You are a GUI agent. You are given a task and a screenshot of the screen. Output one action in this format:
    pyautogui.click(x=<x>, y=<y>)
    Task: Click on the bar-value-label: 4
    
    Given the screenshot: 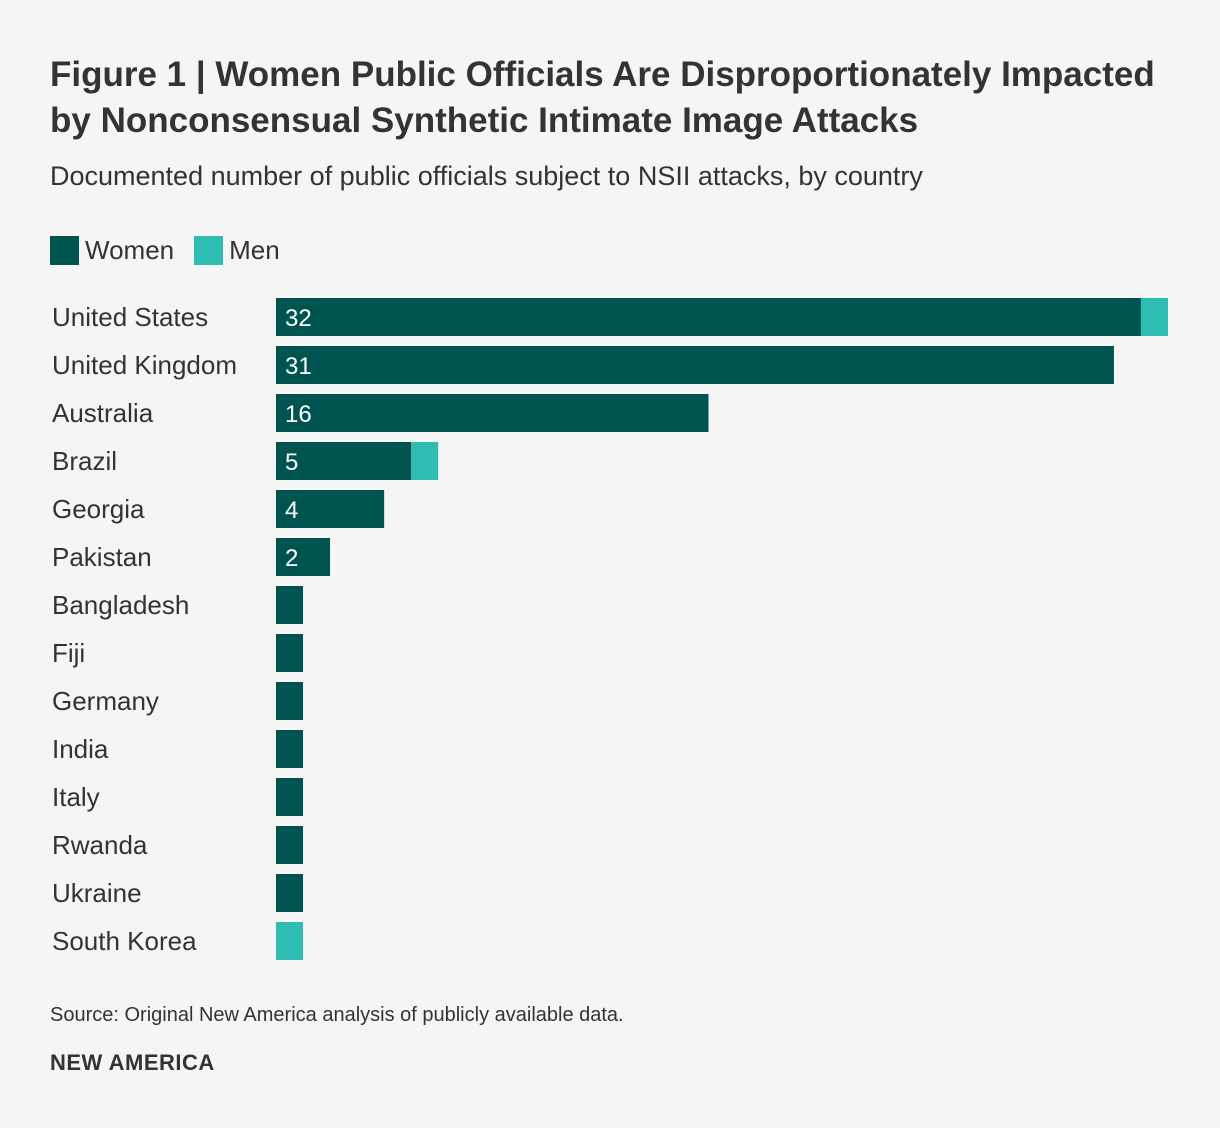 What is the action you would take?
    pyautogui.click(x=291, y=510)
    